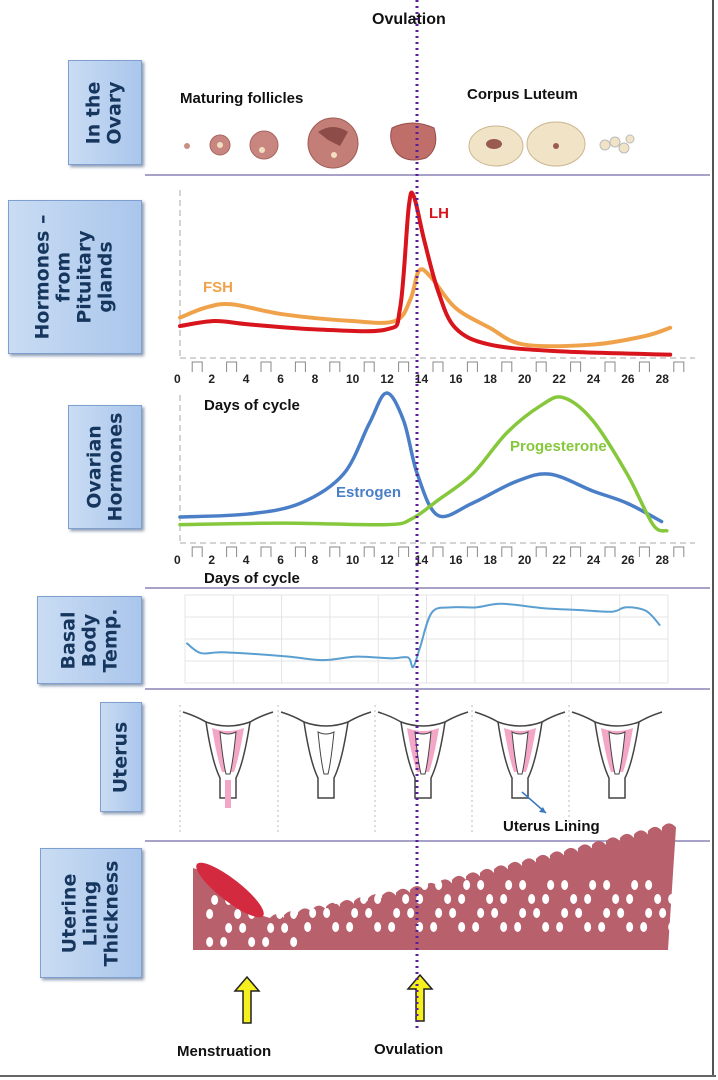 Image resolution: width=718 pixels, height=1080 pixels. Describe the element at coordinates (247, 999) in the screenshot. I see `menstruation-arrow-icon` at that location.